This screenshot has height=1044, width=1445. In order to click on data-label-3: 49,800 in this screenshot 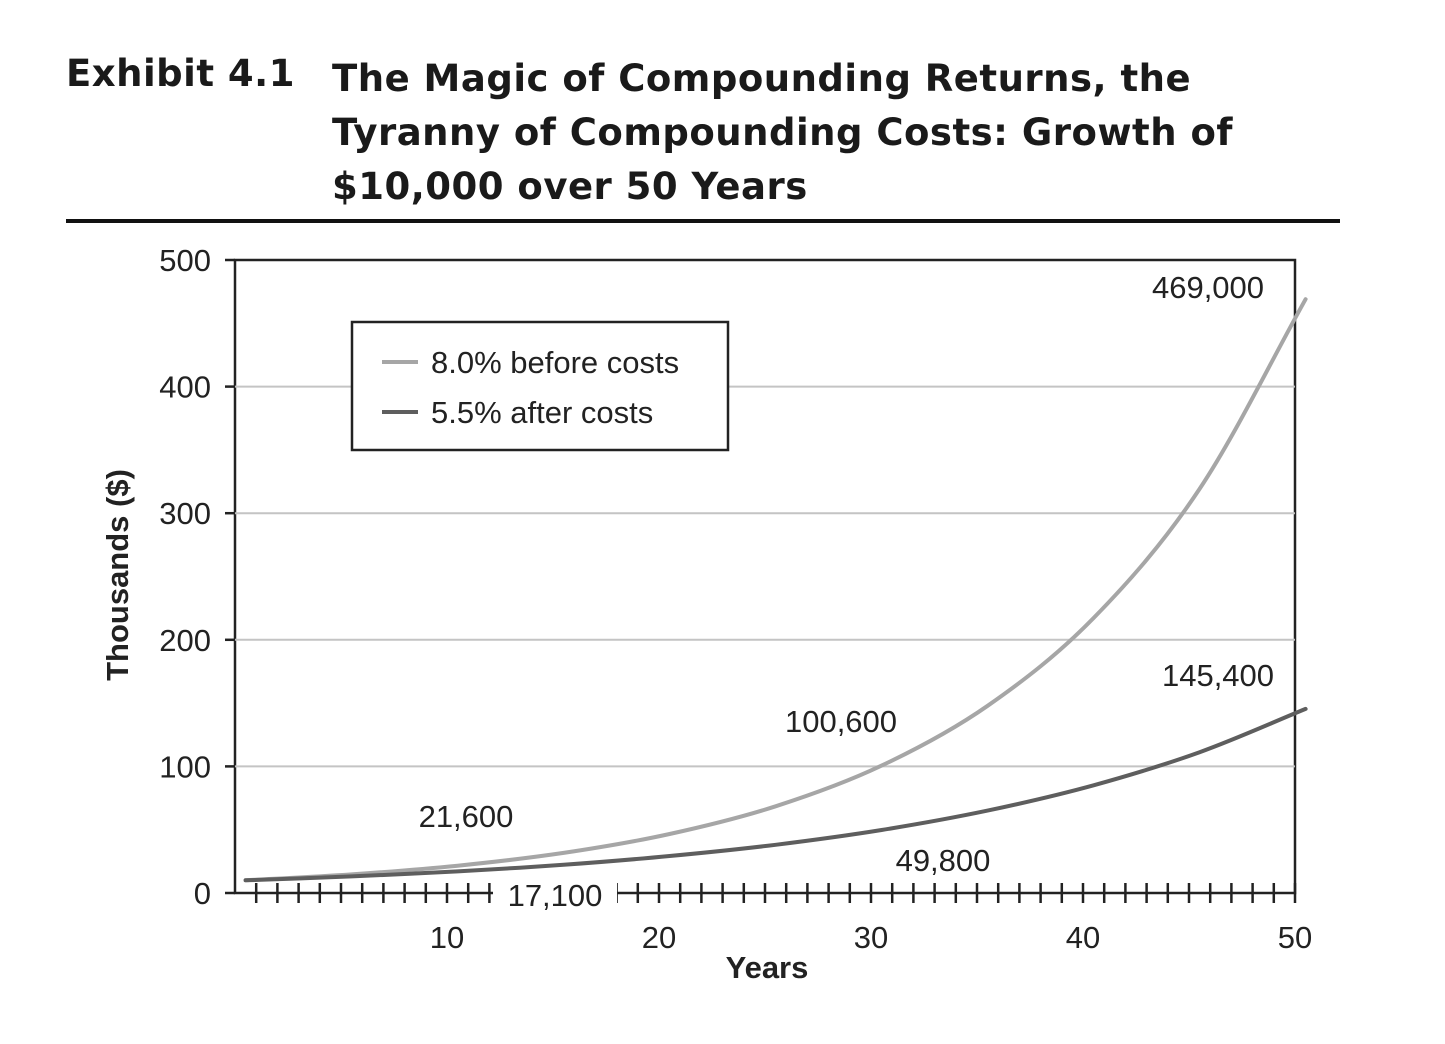, I will do `click(943, 860)`.